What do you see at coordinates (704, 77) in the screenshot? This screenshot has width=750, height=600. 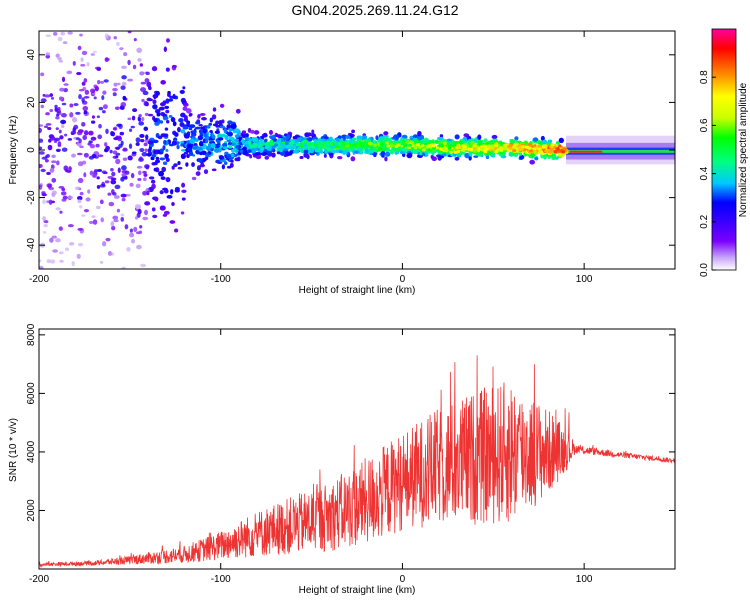 I see `colorbar-tick-label: 0.8` at bounding box center [704, 77].